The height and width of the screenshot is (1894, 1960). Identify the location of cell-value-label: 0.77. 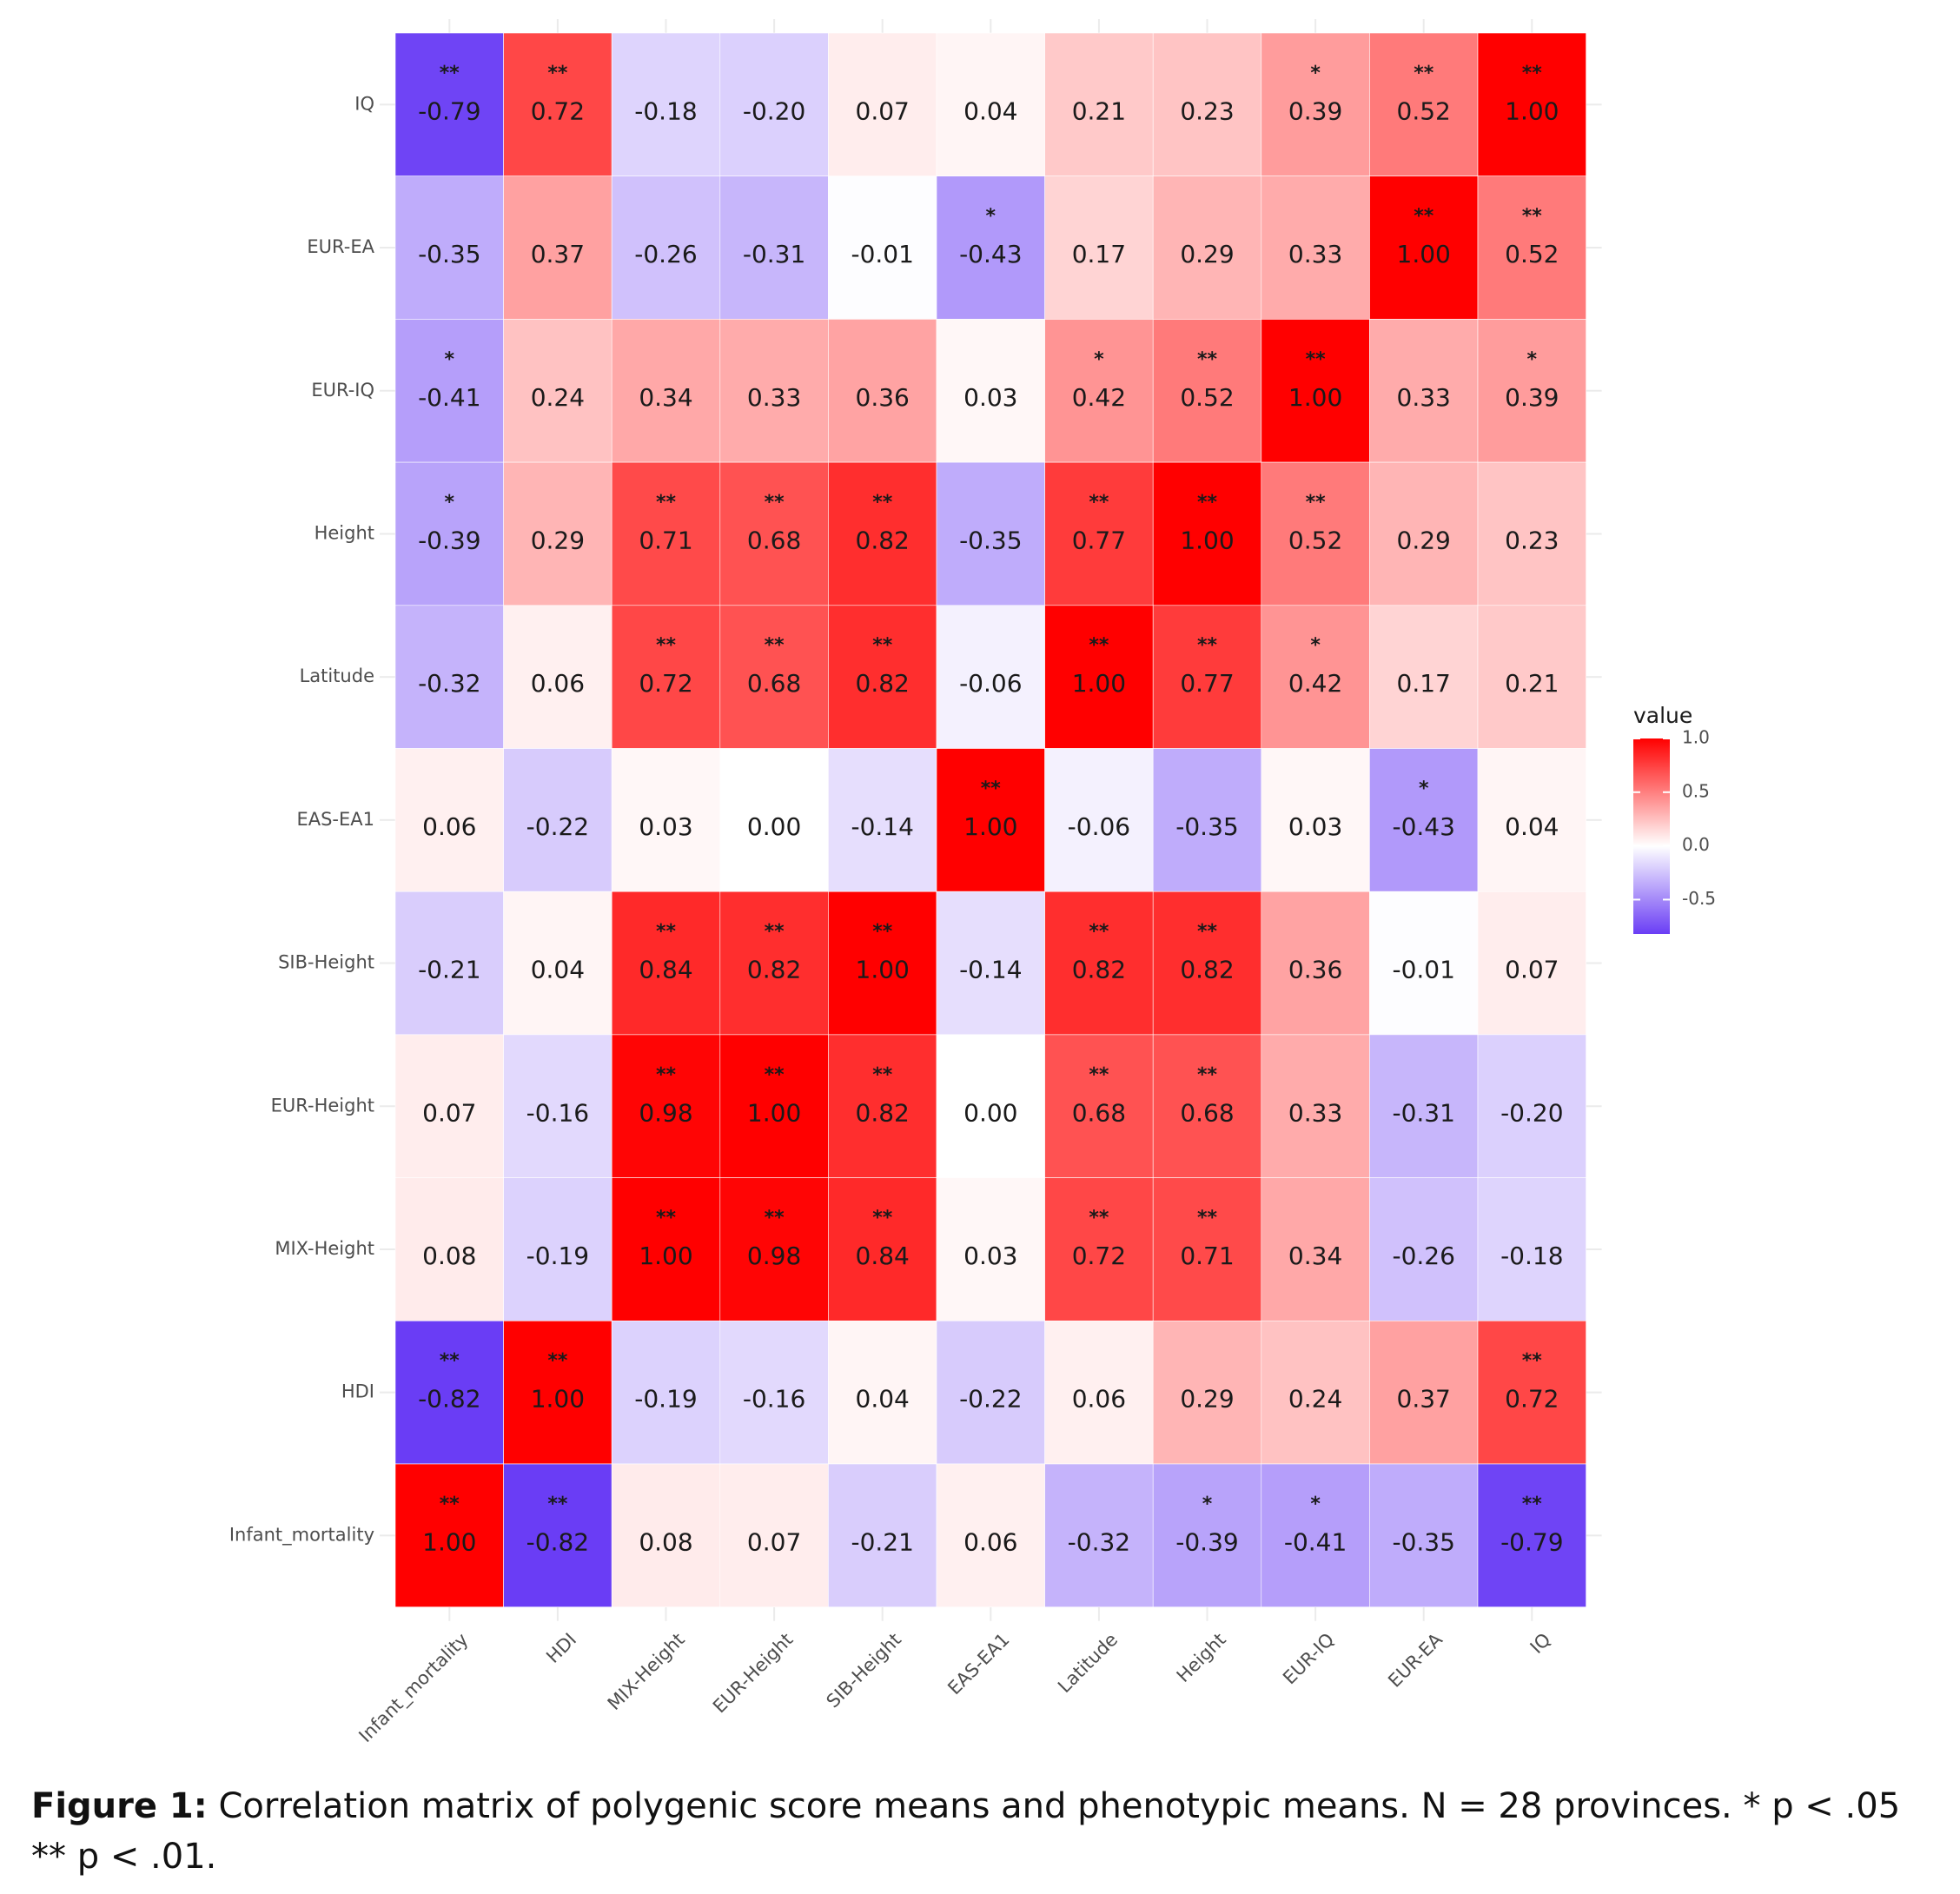
(1099, 540).